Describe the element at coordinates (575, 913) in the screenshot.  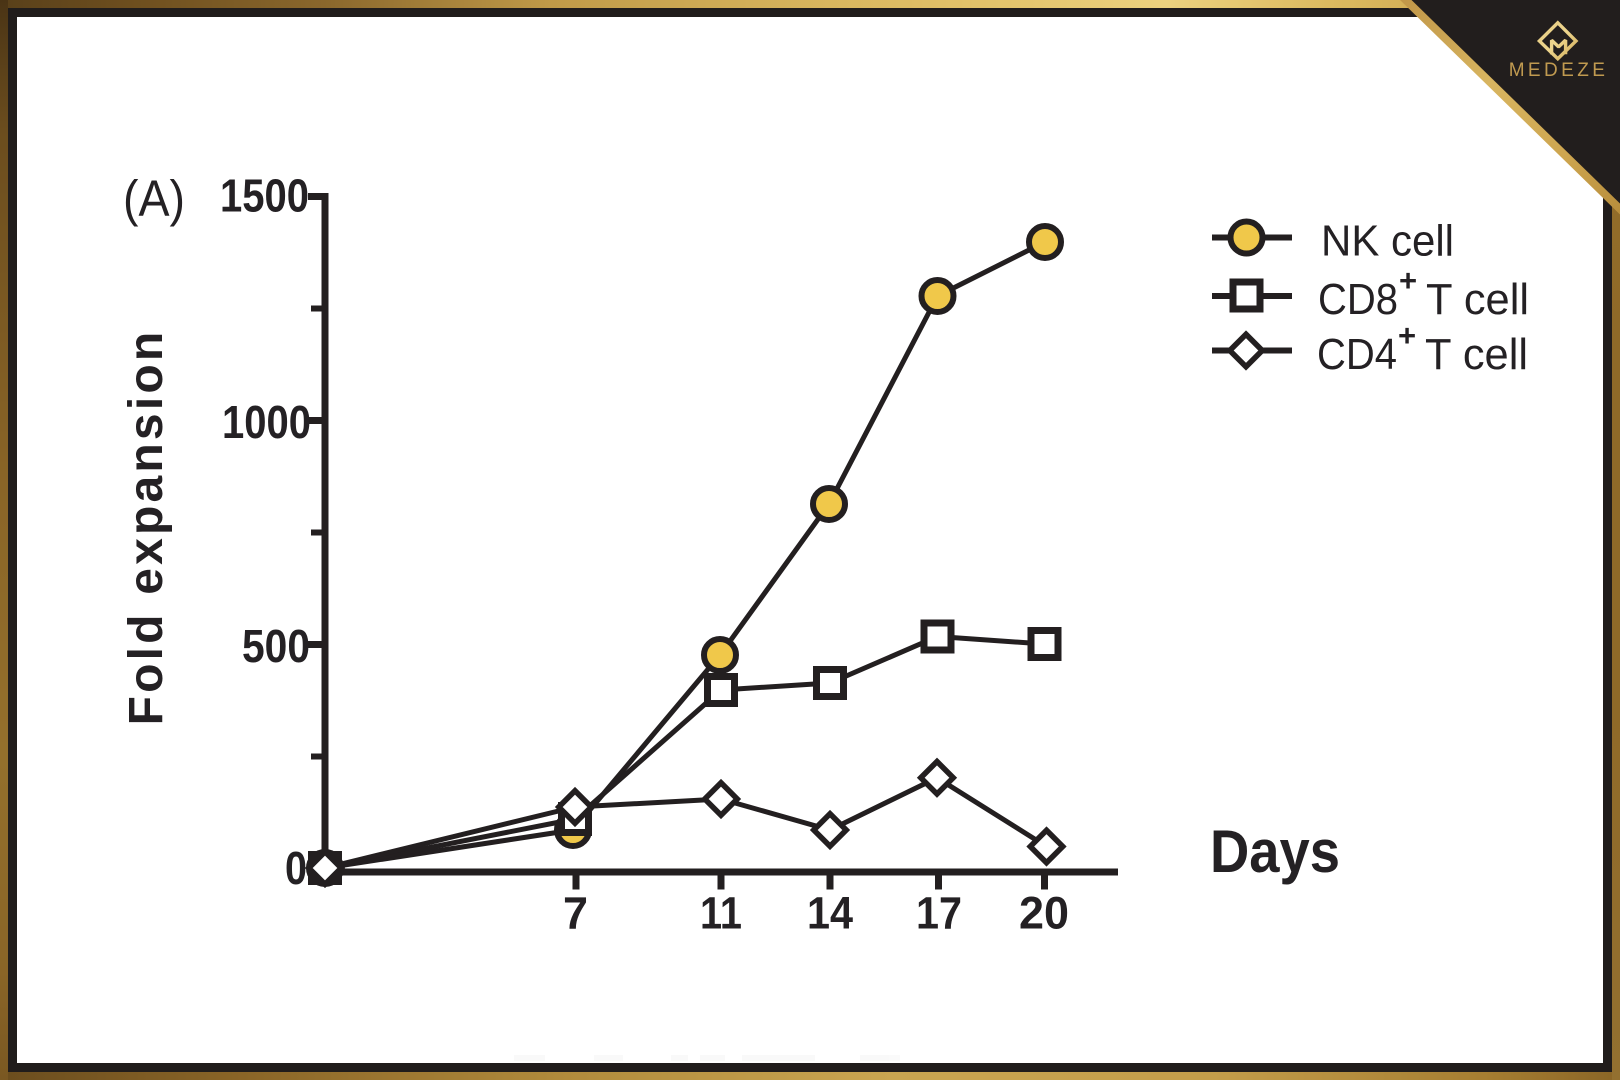
I see `svg-text: 7` at that location.